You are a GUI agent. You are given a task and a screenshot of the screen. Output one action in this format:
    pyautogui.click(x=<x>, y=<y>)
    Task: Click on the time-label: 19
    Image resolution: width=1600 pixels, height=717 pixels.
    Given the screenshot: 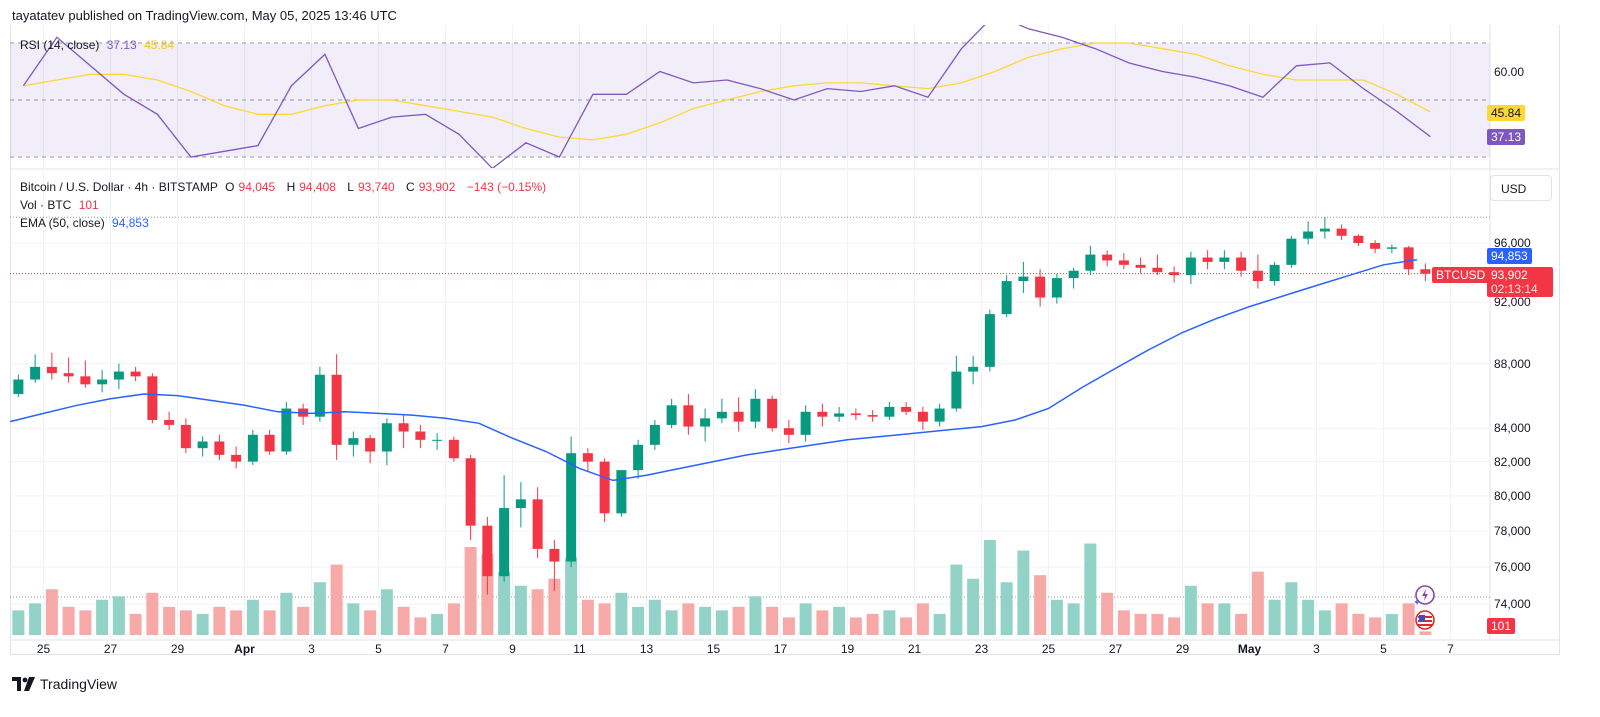 What is the action you would take?
    pyautogui.click(x=847, y=649)
    